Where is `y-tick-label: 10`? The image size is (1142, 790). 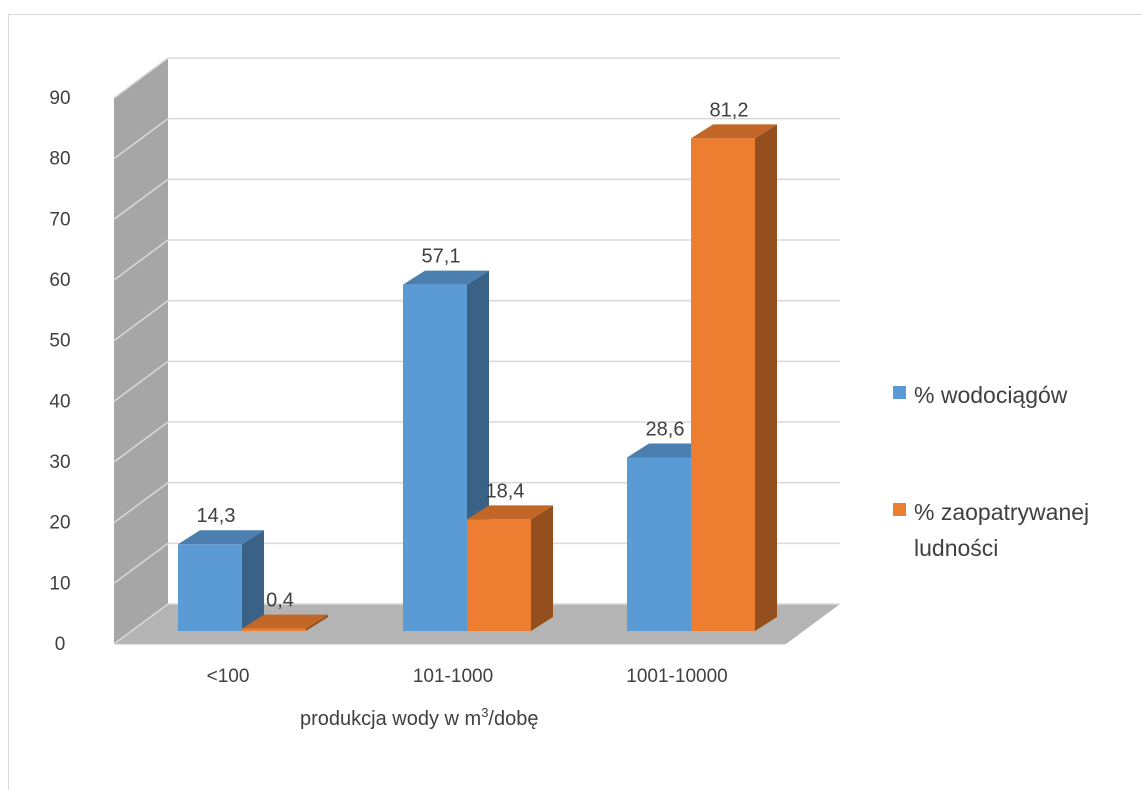
y-tick-label: 10 is located at coordinates (59, 583).